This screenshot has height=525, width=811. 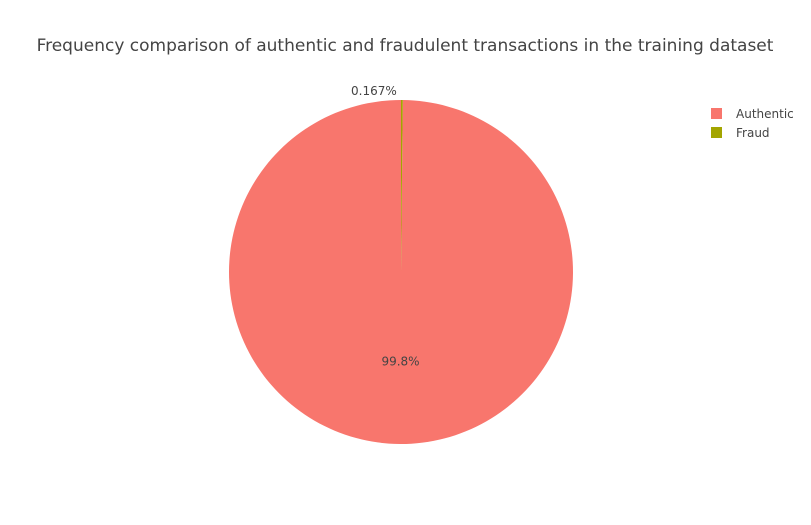 What do you see at coordinates (753, 133) in the screenshot?
I see `legend-label-fraud: Fraud` at bounding box center [753, 133].